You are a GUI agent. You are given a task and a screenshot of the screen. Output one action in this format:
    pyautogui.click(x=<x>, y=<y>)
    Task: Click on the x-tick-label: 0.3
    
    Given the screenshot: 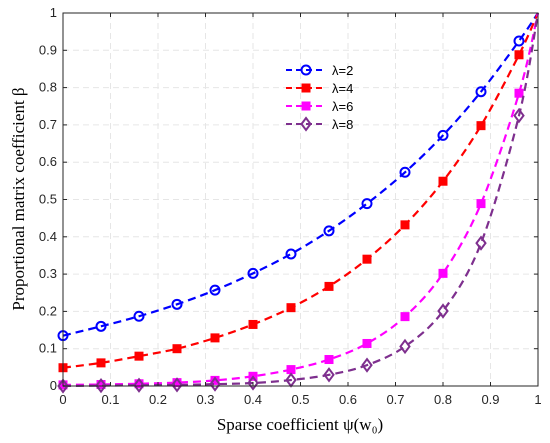 What is the action you would take?
    pyautogui.click(x=205, y=399)
    